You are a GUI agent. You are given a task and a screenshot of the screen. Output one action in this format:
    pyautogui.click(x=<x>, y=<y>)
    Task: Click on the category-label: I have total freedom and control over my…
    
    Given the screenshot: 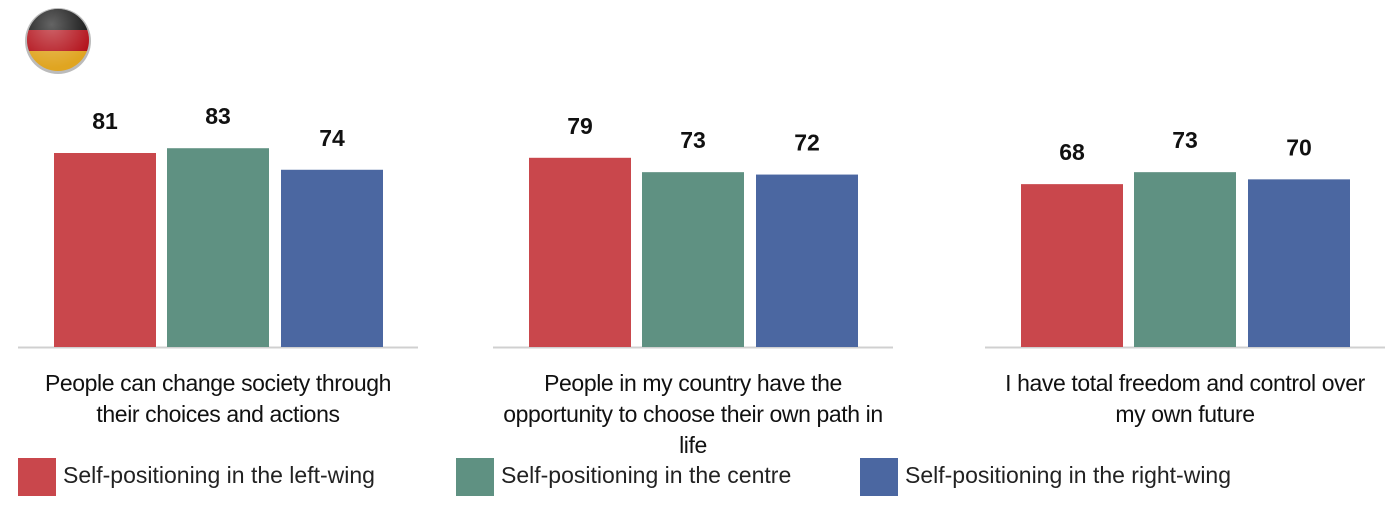 What is the action you would take?
    pyautogui.click(x=1185, y=398)
    